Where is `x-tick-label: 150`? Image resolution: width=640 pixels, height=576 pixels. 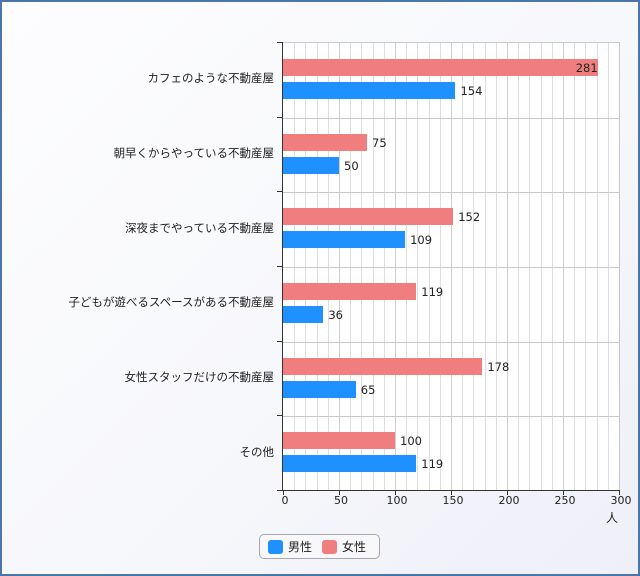
x-tick-label: 150 is located at coordinates (453, 500).